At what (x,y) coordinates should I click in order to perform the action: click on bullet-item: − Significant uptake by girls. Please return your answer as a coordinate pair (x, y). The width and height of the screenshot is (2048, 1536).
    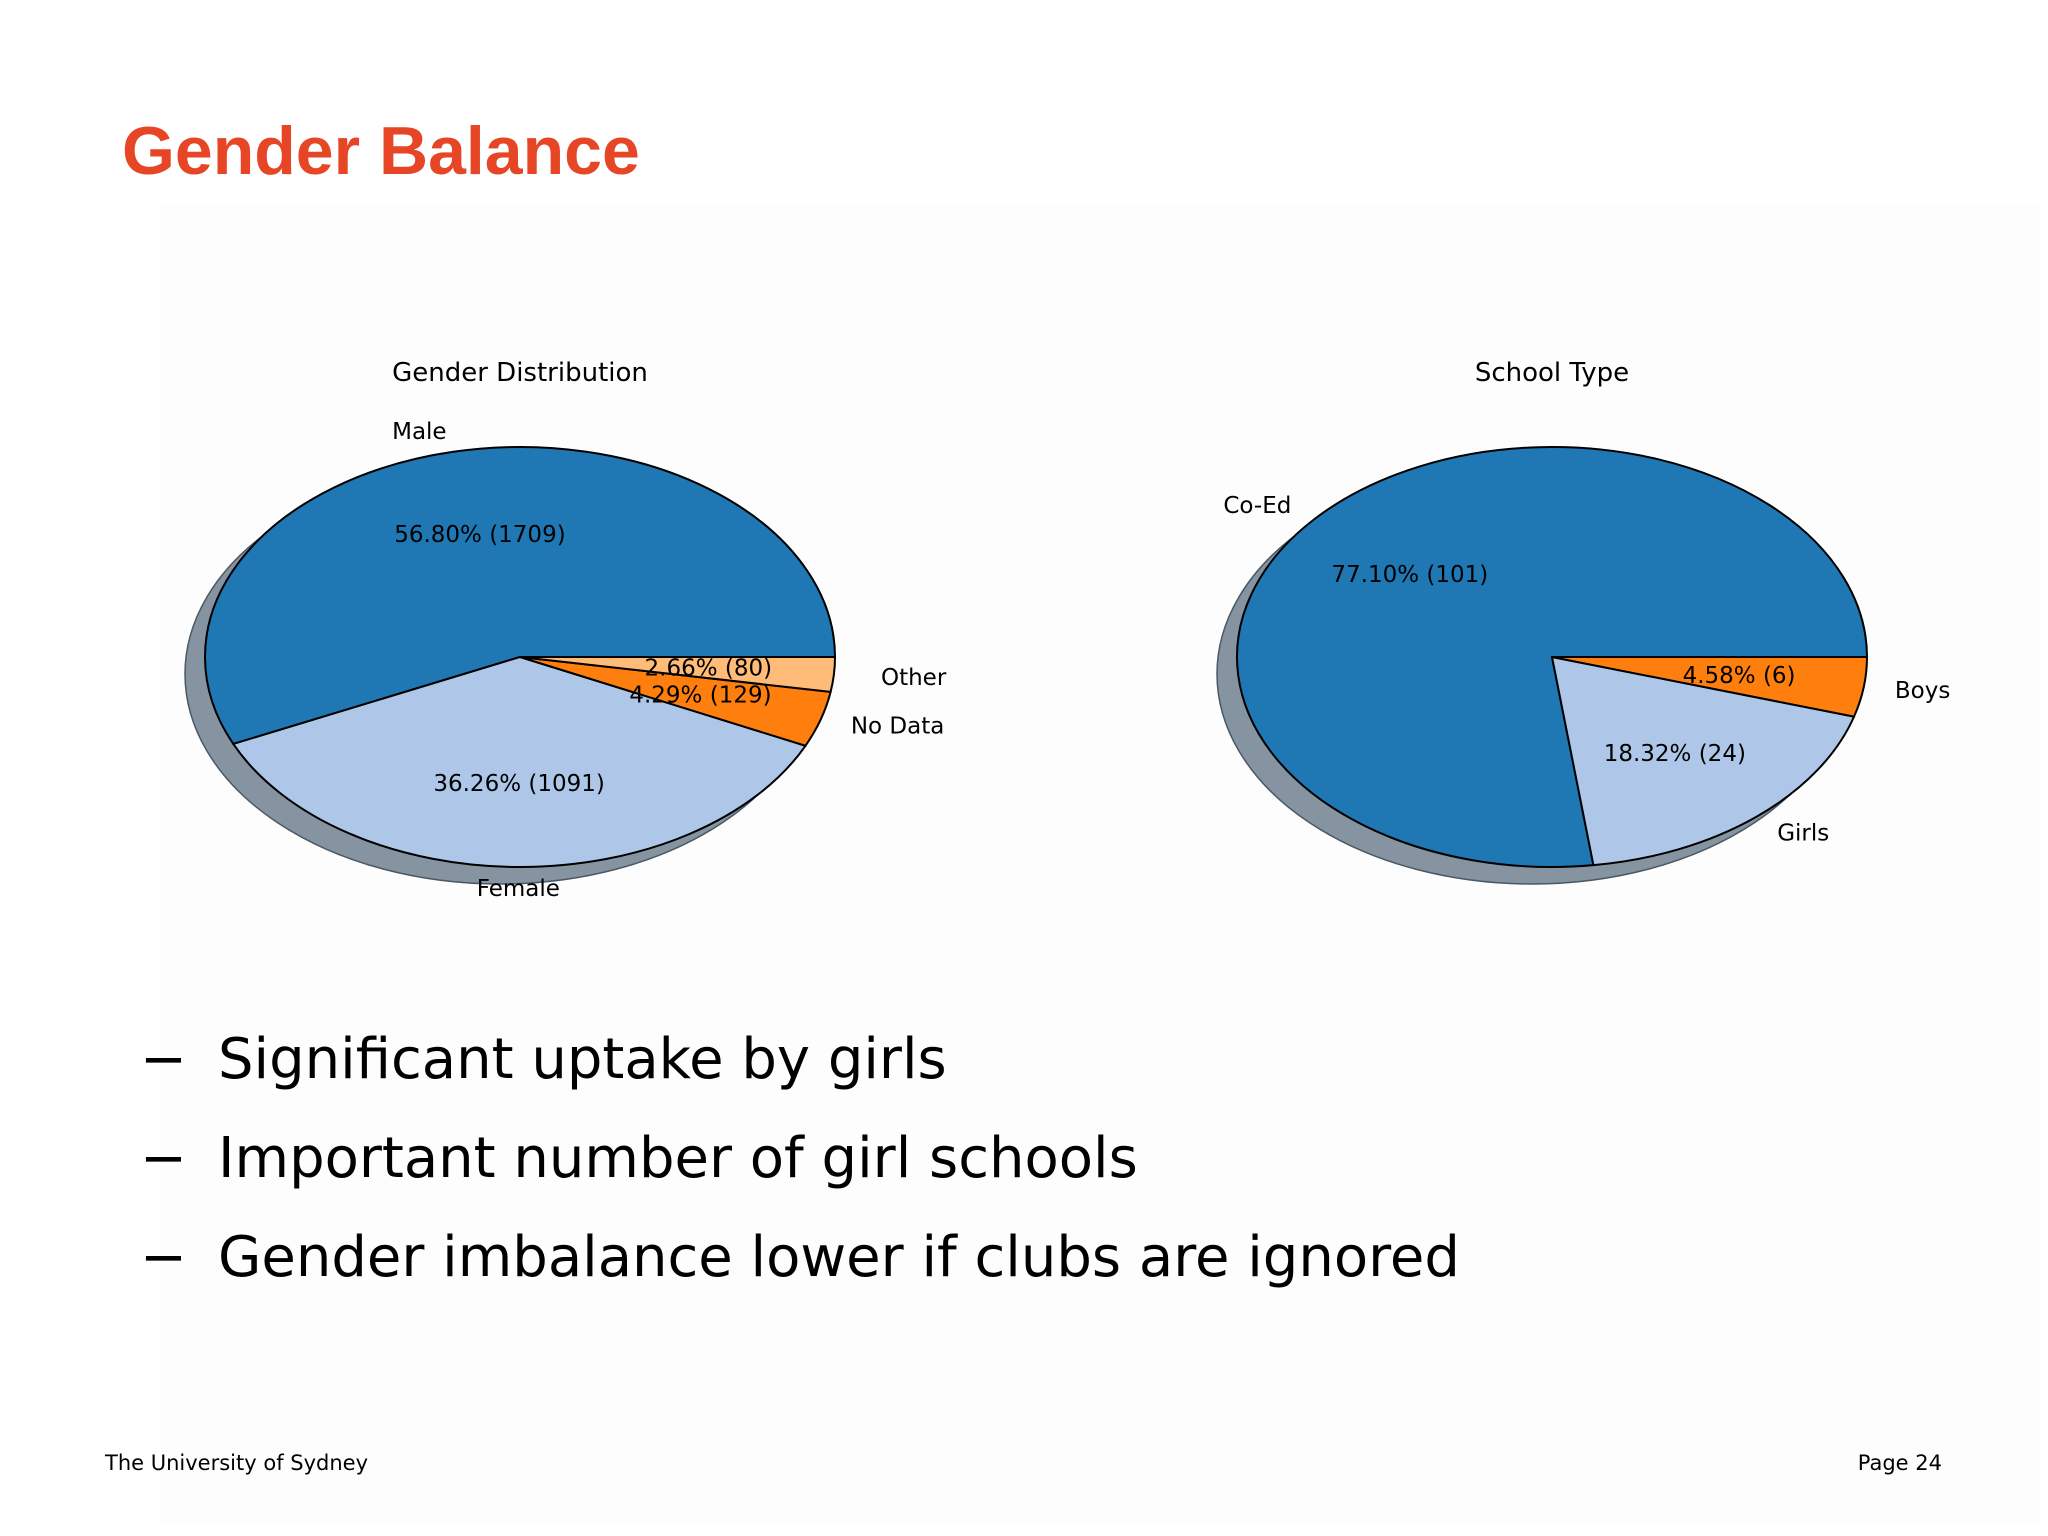
    Looking at the image, I should click on (800, 1059).